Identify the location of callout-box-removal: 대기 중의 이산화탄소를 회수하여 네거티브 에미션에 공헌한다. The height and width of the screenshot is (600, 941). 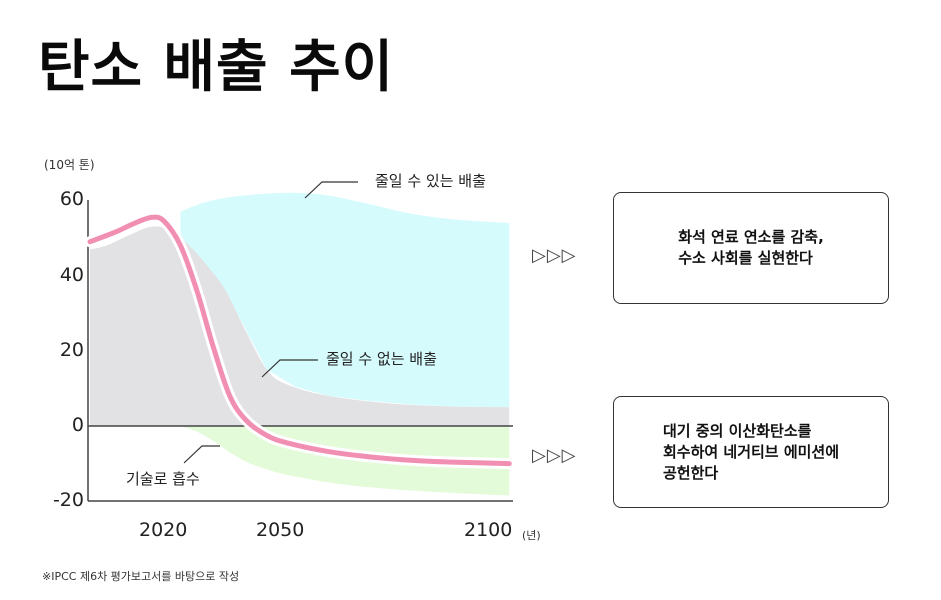
(751, 452).